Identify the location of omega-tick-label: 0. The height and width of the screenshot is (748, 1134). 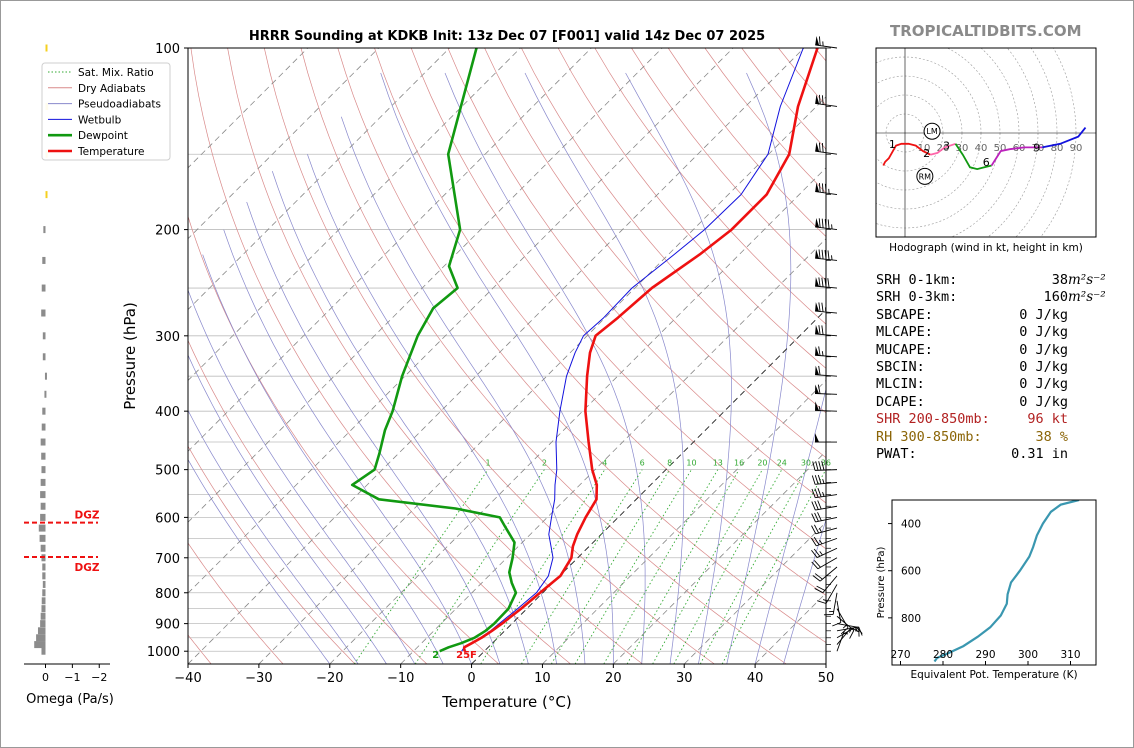
(45, 677).